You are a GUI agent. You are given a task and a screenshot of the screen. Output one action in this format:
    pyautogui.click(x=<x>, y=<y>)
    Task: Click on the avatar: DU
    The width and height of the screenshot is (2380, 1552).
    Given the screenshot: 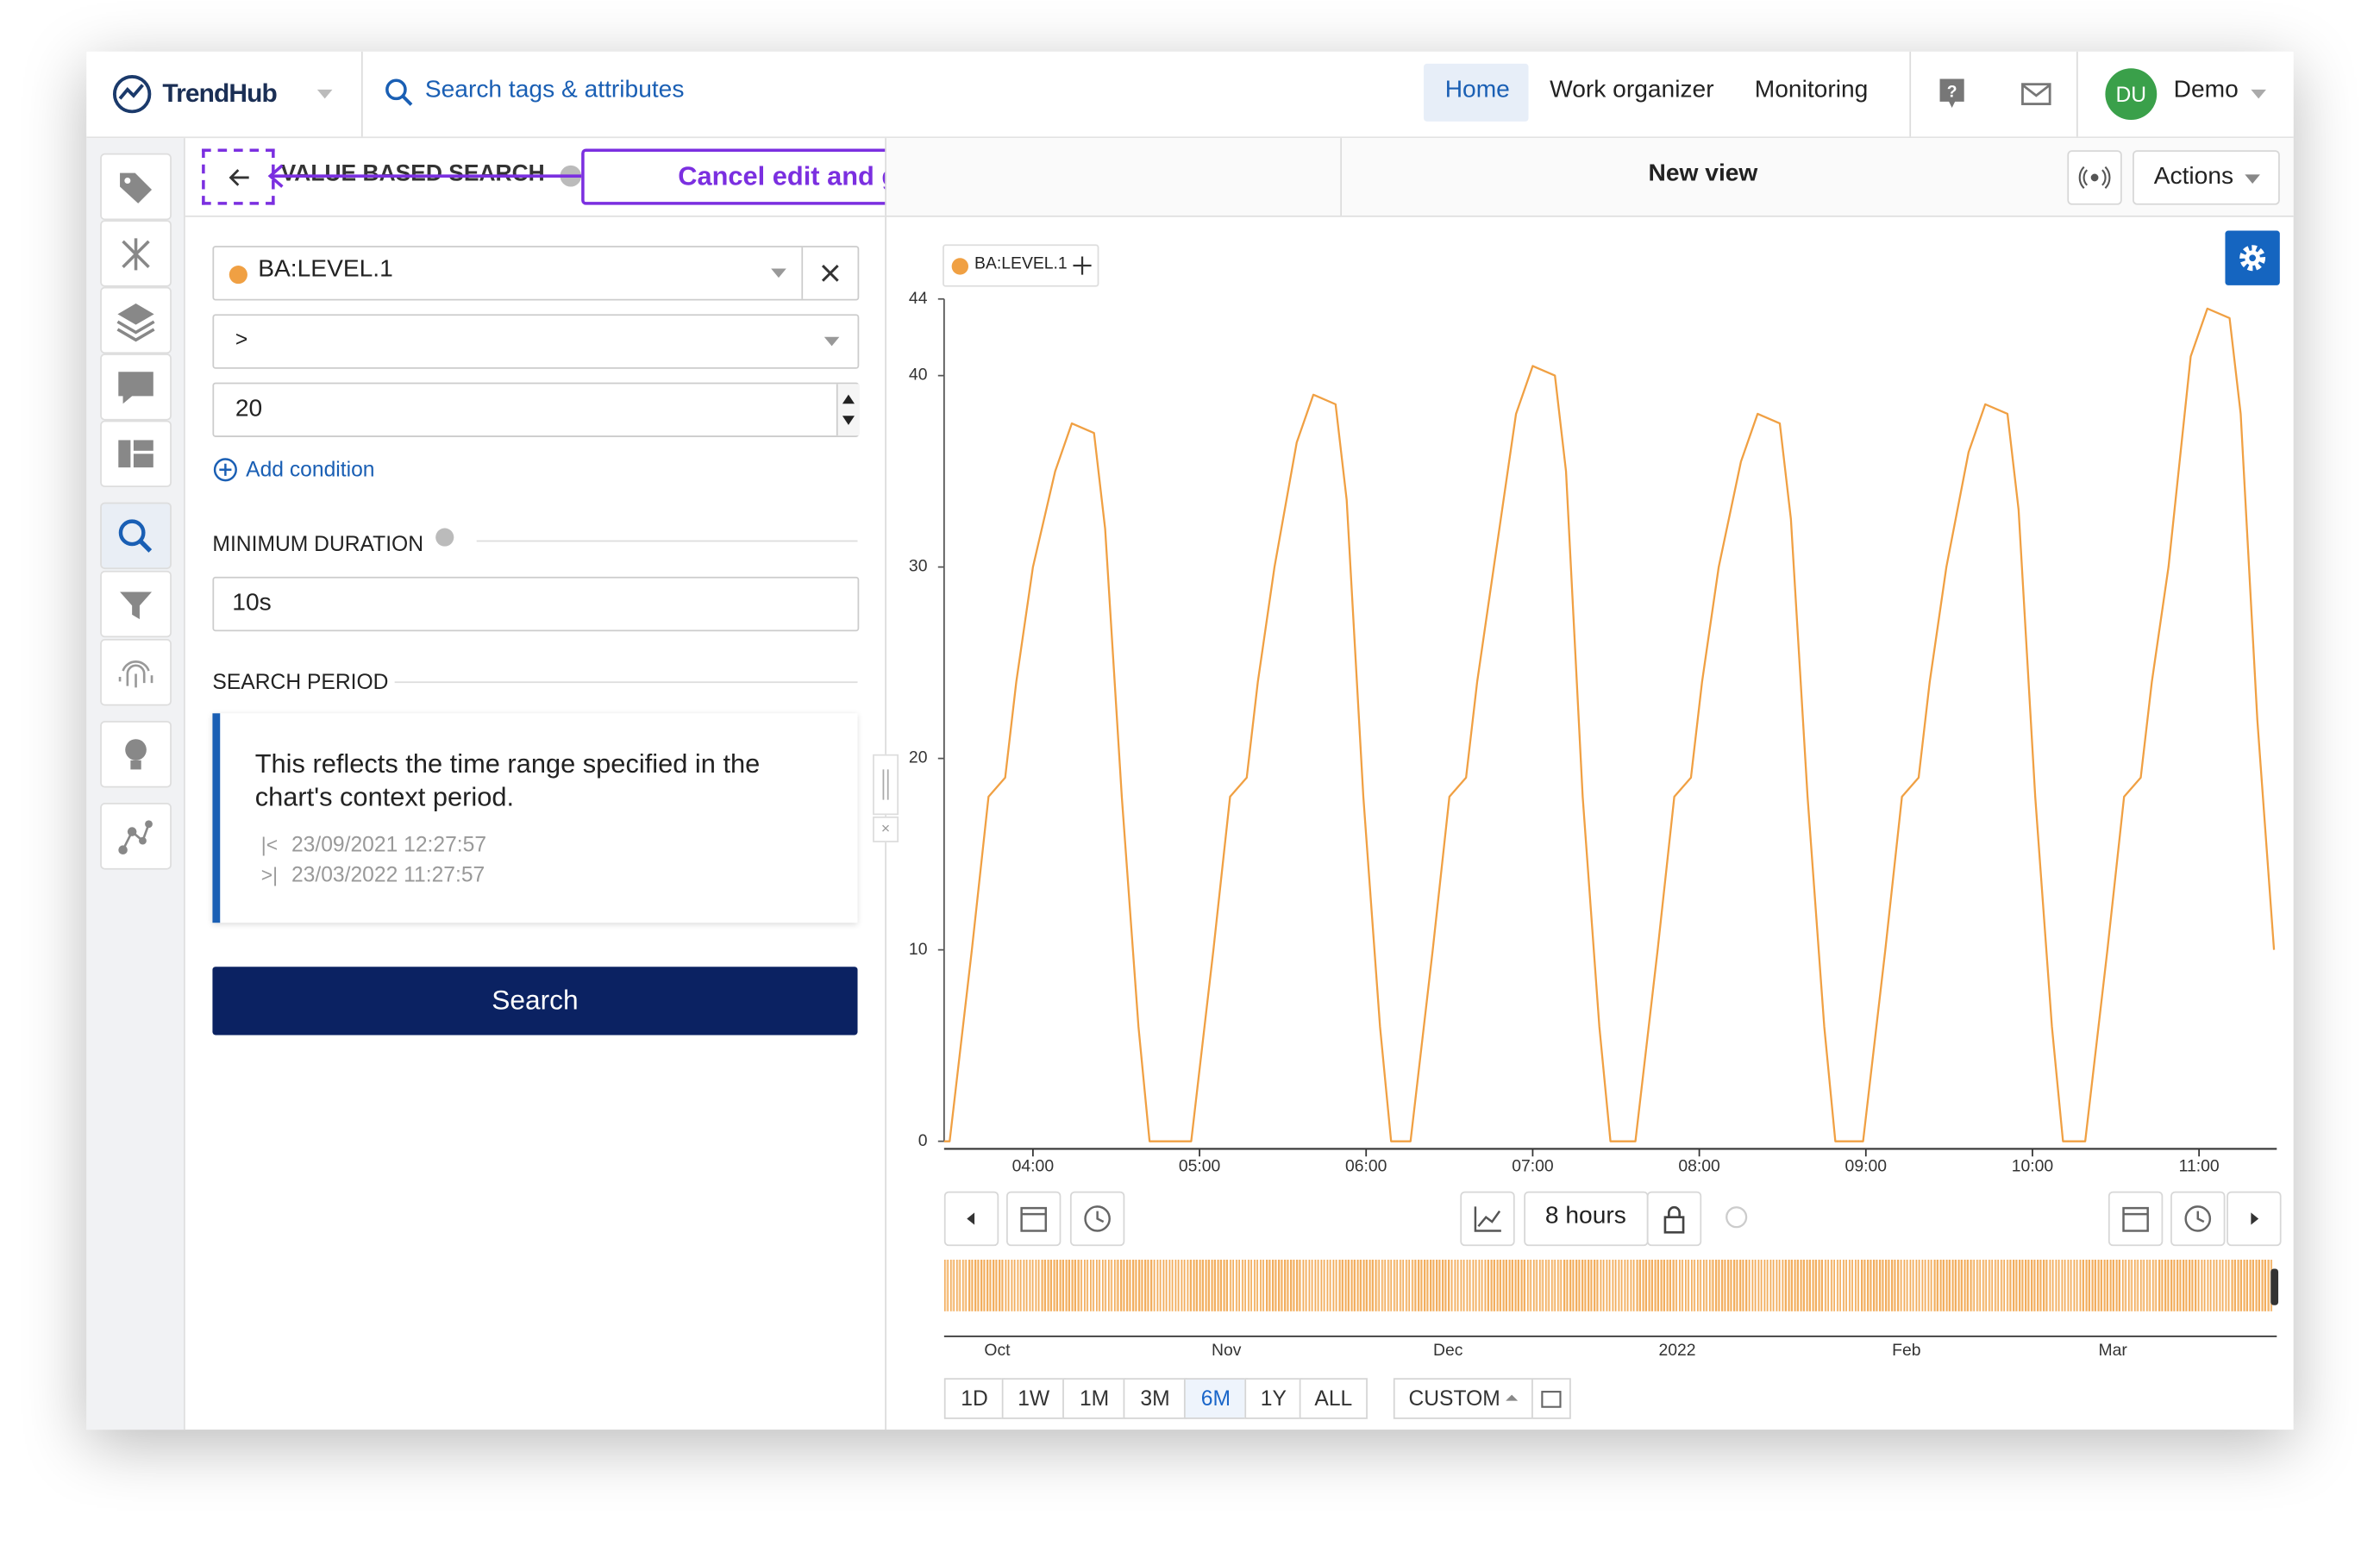 What is the action you would take?
    pyautogui.click(x=2132, y=94)
    